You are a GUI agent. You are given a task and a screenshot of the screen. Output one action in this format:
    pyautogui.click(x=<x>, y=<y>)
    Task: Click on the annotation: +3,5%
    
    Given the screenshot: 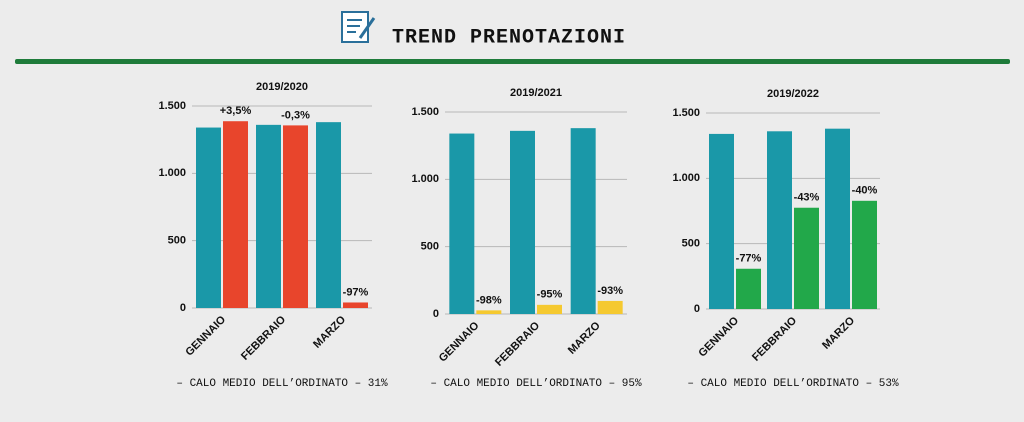 What is the action you would take?
    pyautogui.click(x=236, y=111)
    